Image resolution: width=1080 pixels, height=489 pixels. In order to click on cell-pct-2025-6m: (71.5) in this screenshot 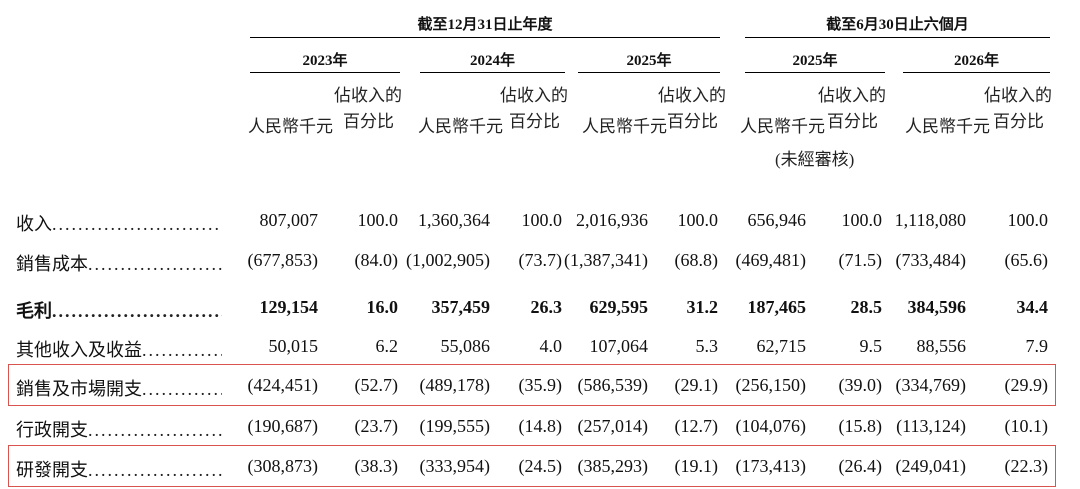, I will do `click(860, 260)`.